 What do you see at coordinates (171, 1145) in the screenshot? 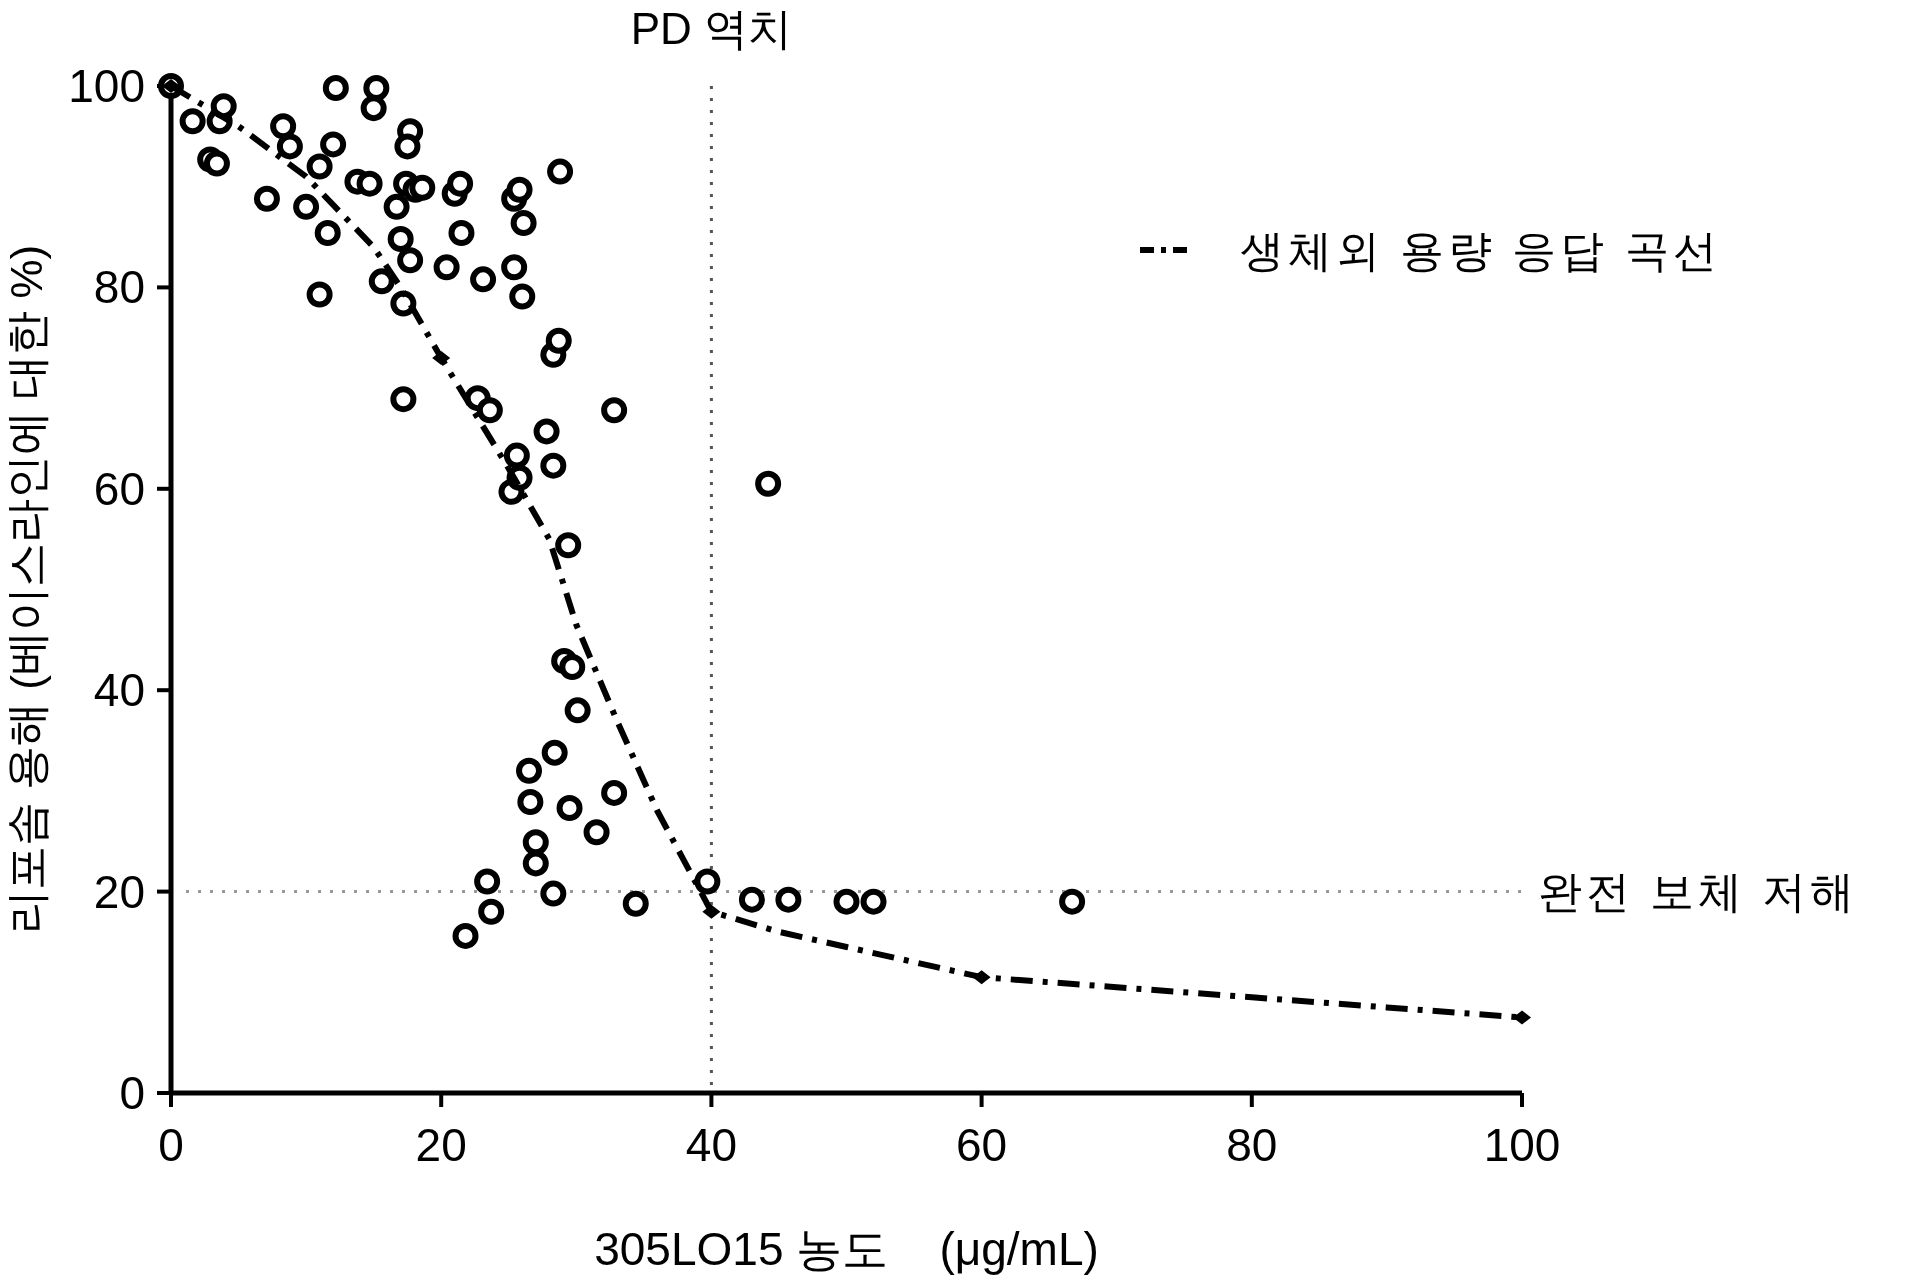
I see `x-tick-label: 0` at bounding box center [171, 1145].